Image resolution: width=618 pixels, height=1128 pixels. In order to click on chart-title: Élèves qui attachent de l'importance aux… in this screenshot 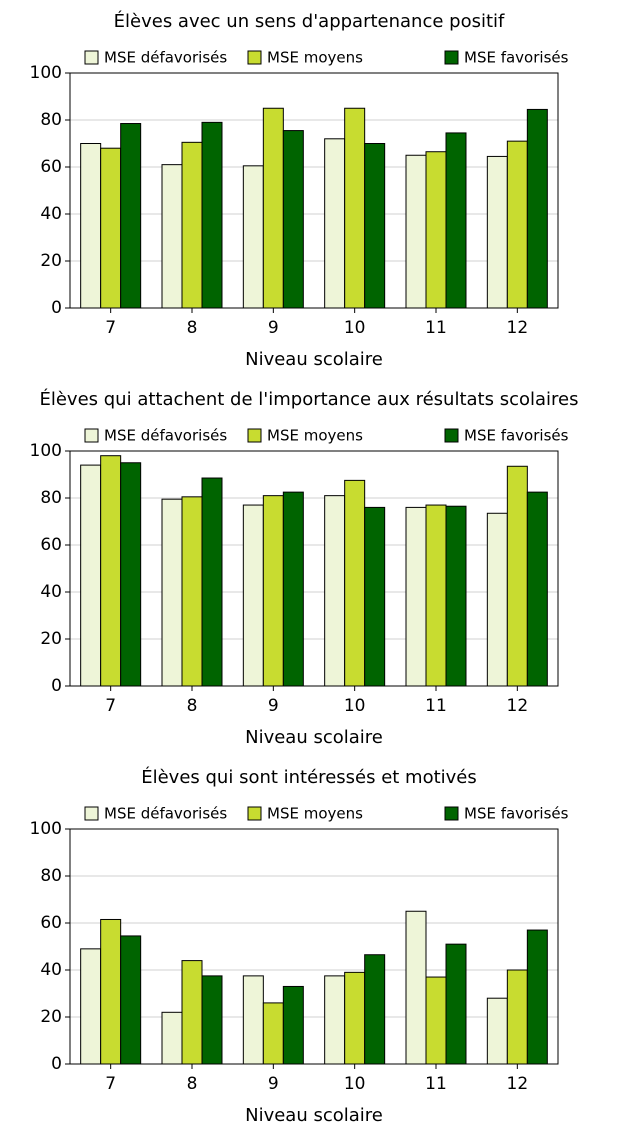, I will do `click(308, 399)`.